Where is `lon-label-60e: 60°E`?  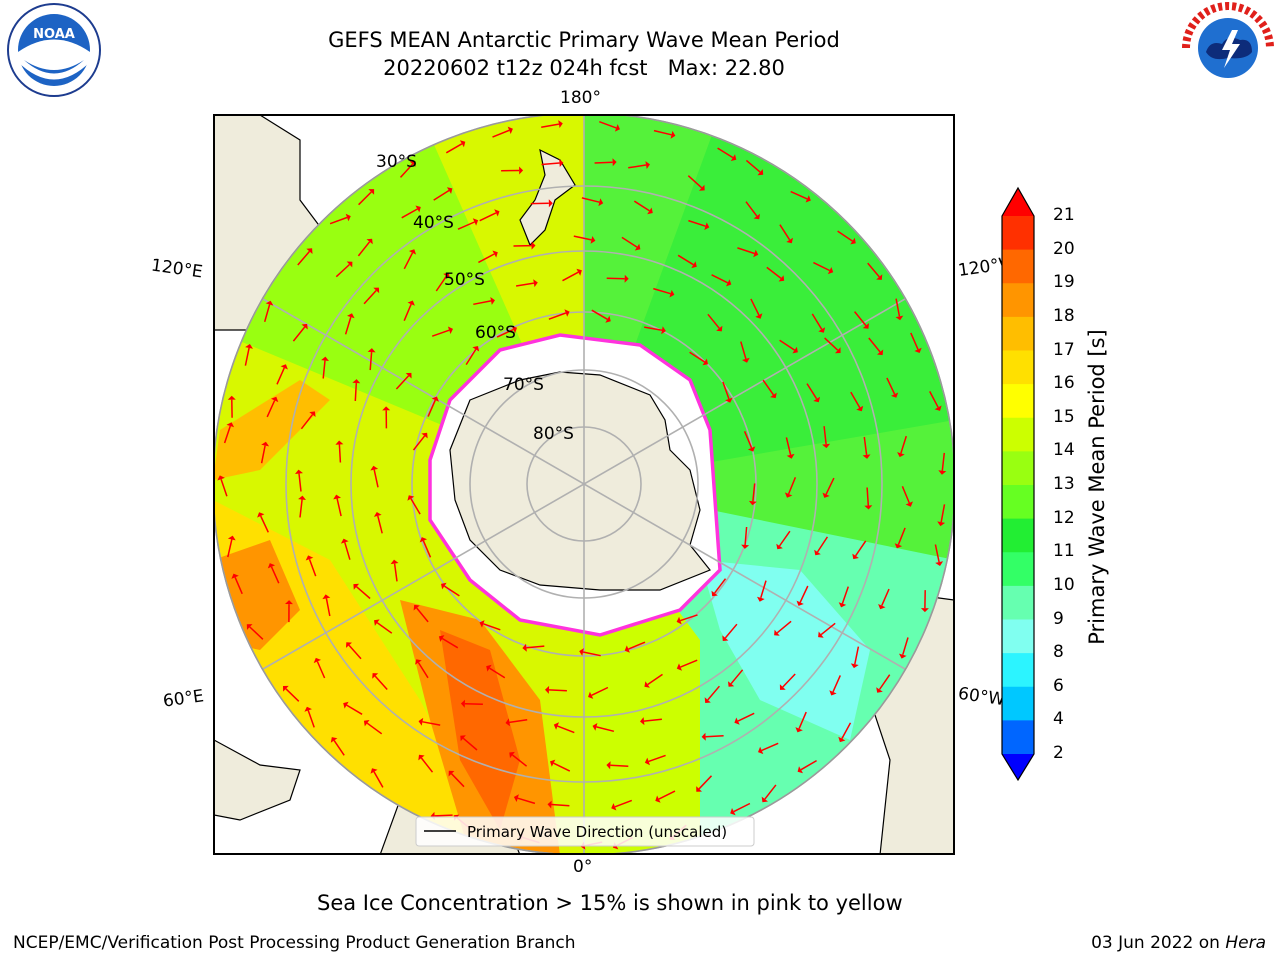 lon-label-60e: 60°E is located at coordinates (183, 699).